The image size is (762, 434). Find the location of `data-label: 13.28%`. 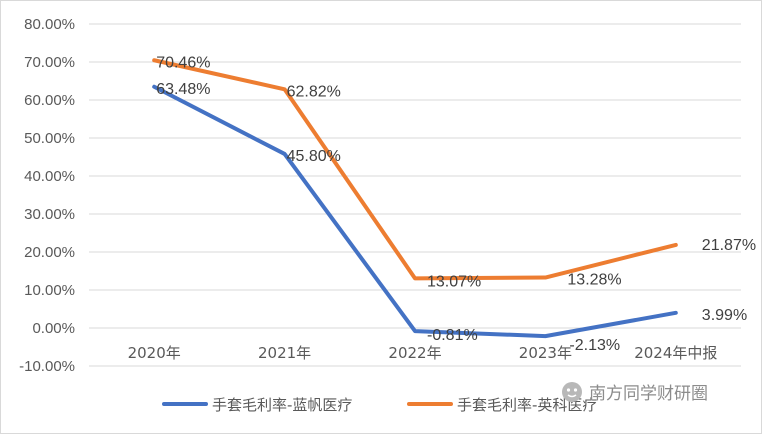

data-label: 13.28% is located at coordinates (594, 280).